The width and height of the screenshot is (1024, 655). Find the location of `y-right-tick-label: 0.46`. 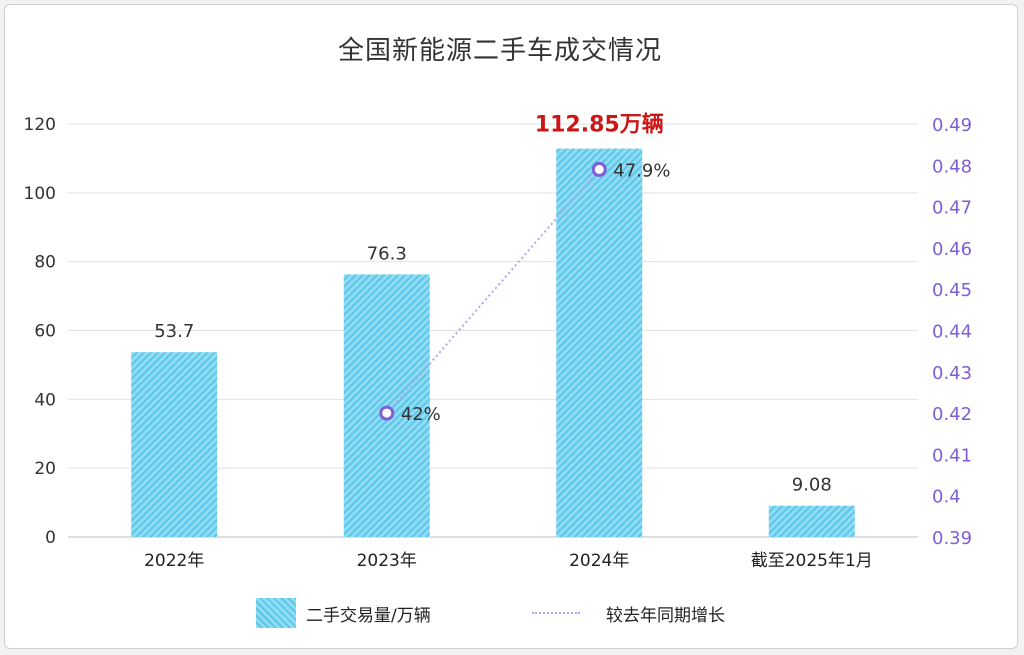

y-right-tick-label: 0.46 is located at coordinates (952, 249).